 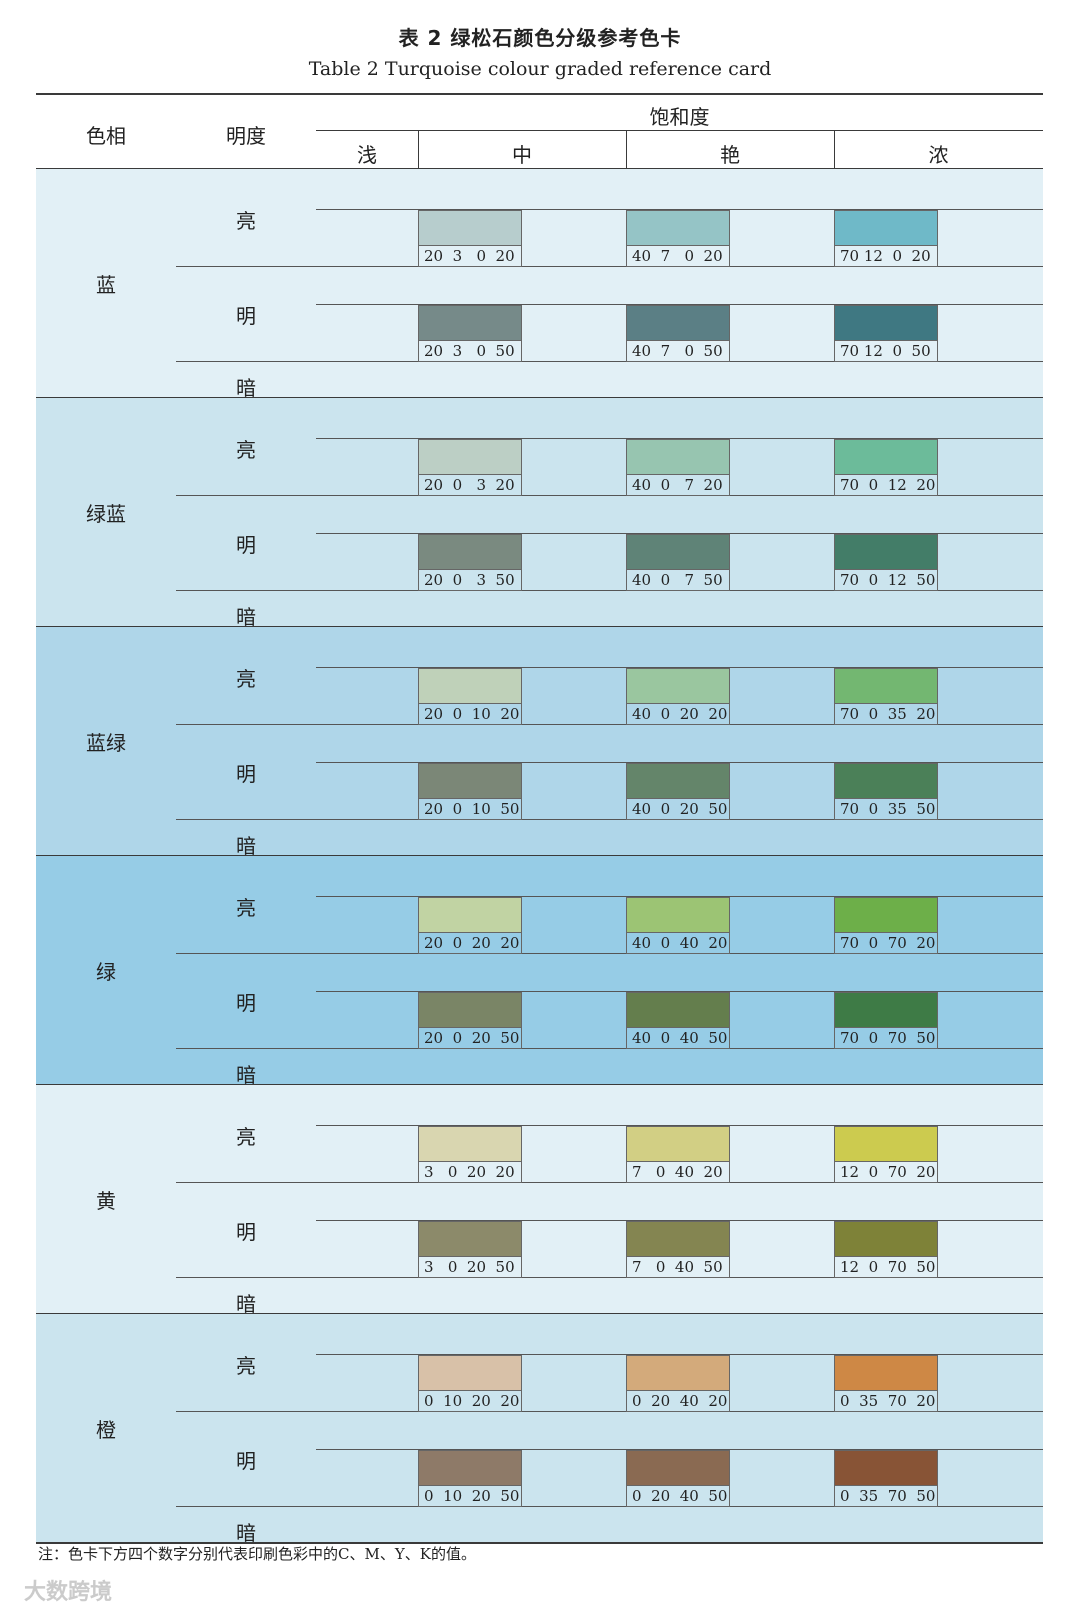 I want to click on color-swatch: 20 0 10 50, so click(x=470, y=791).